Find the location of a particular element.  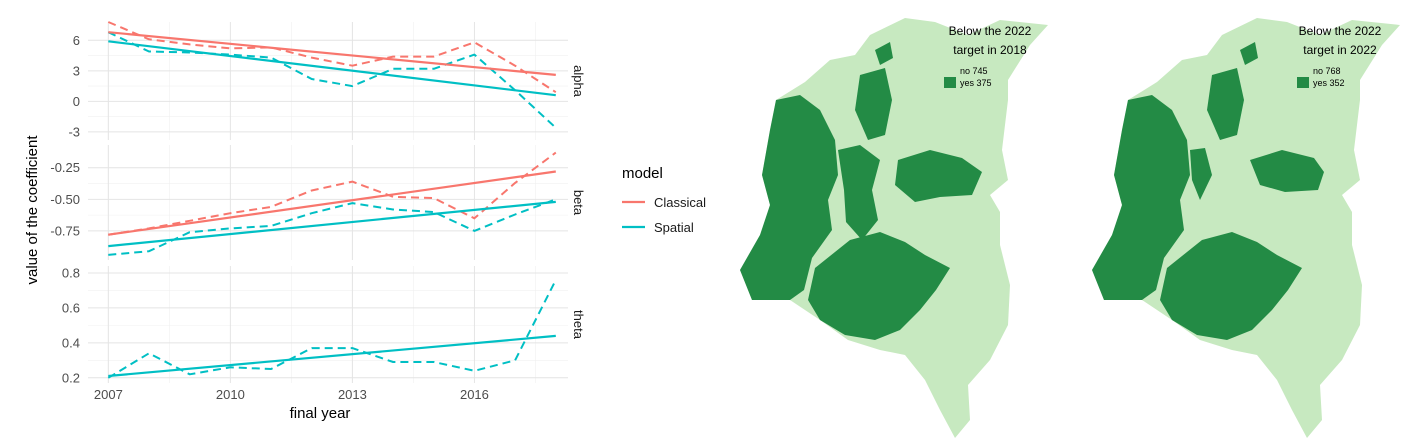

x-tick-label: 2013 is located at coordinates (352, 394).